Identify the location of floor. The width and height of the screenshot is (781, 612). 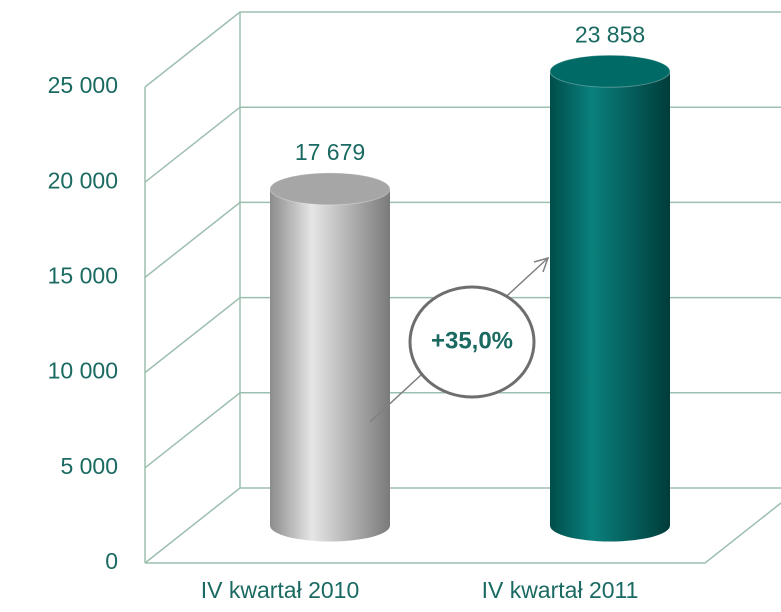
(463, 533).